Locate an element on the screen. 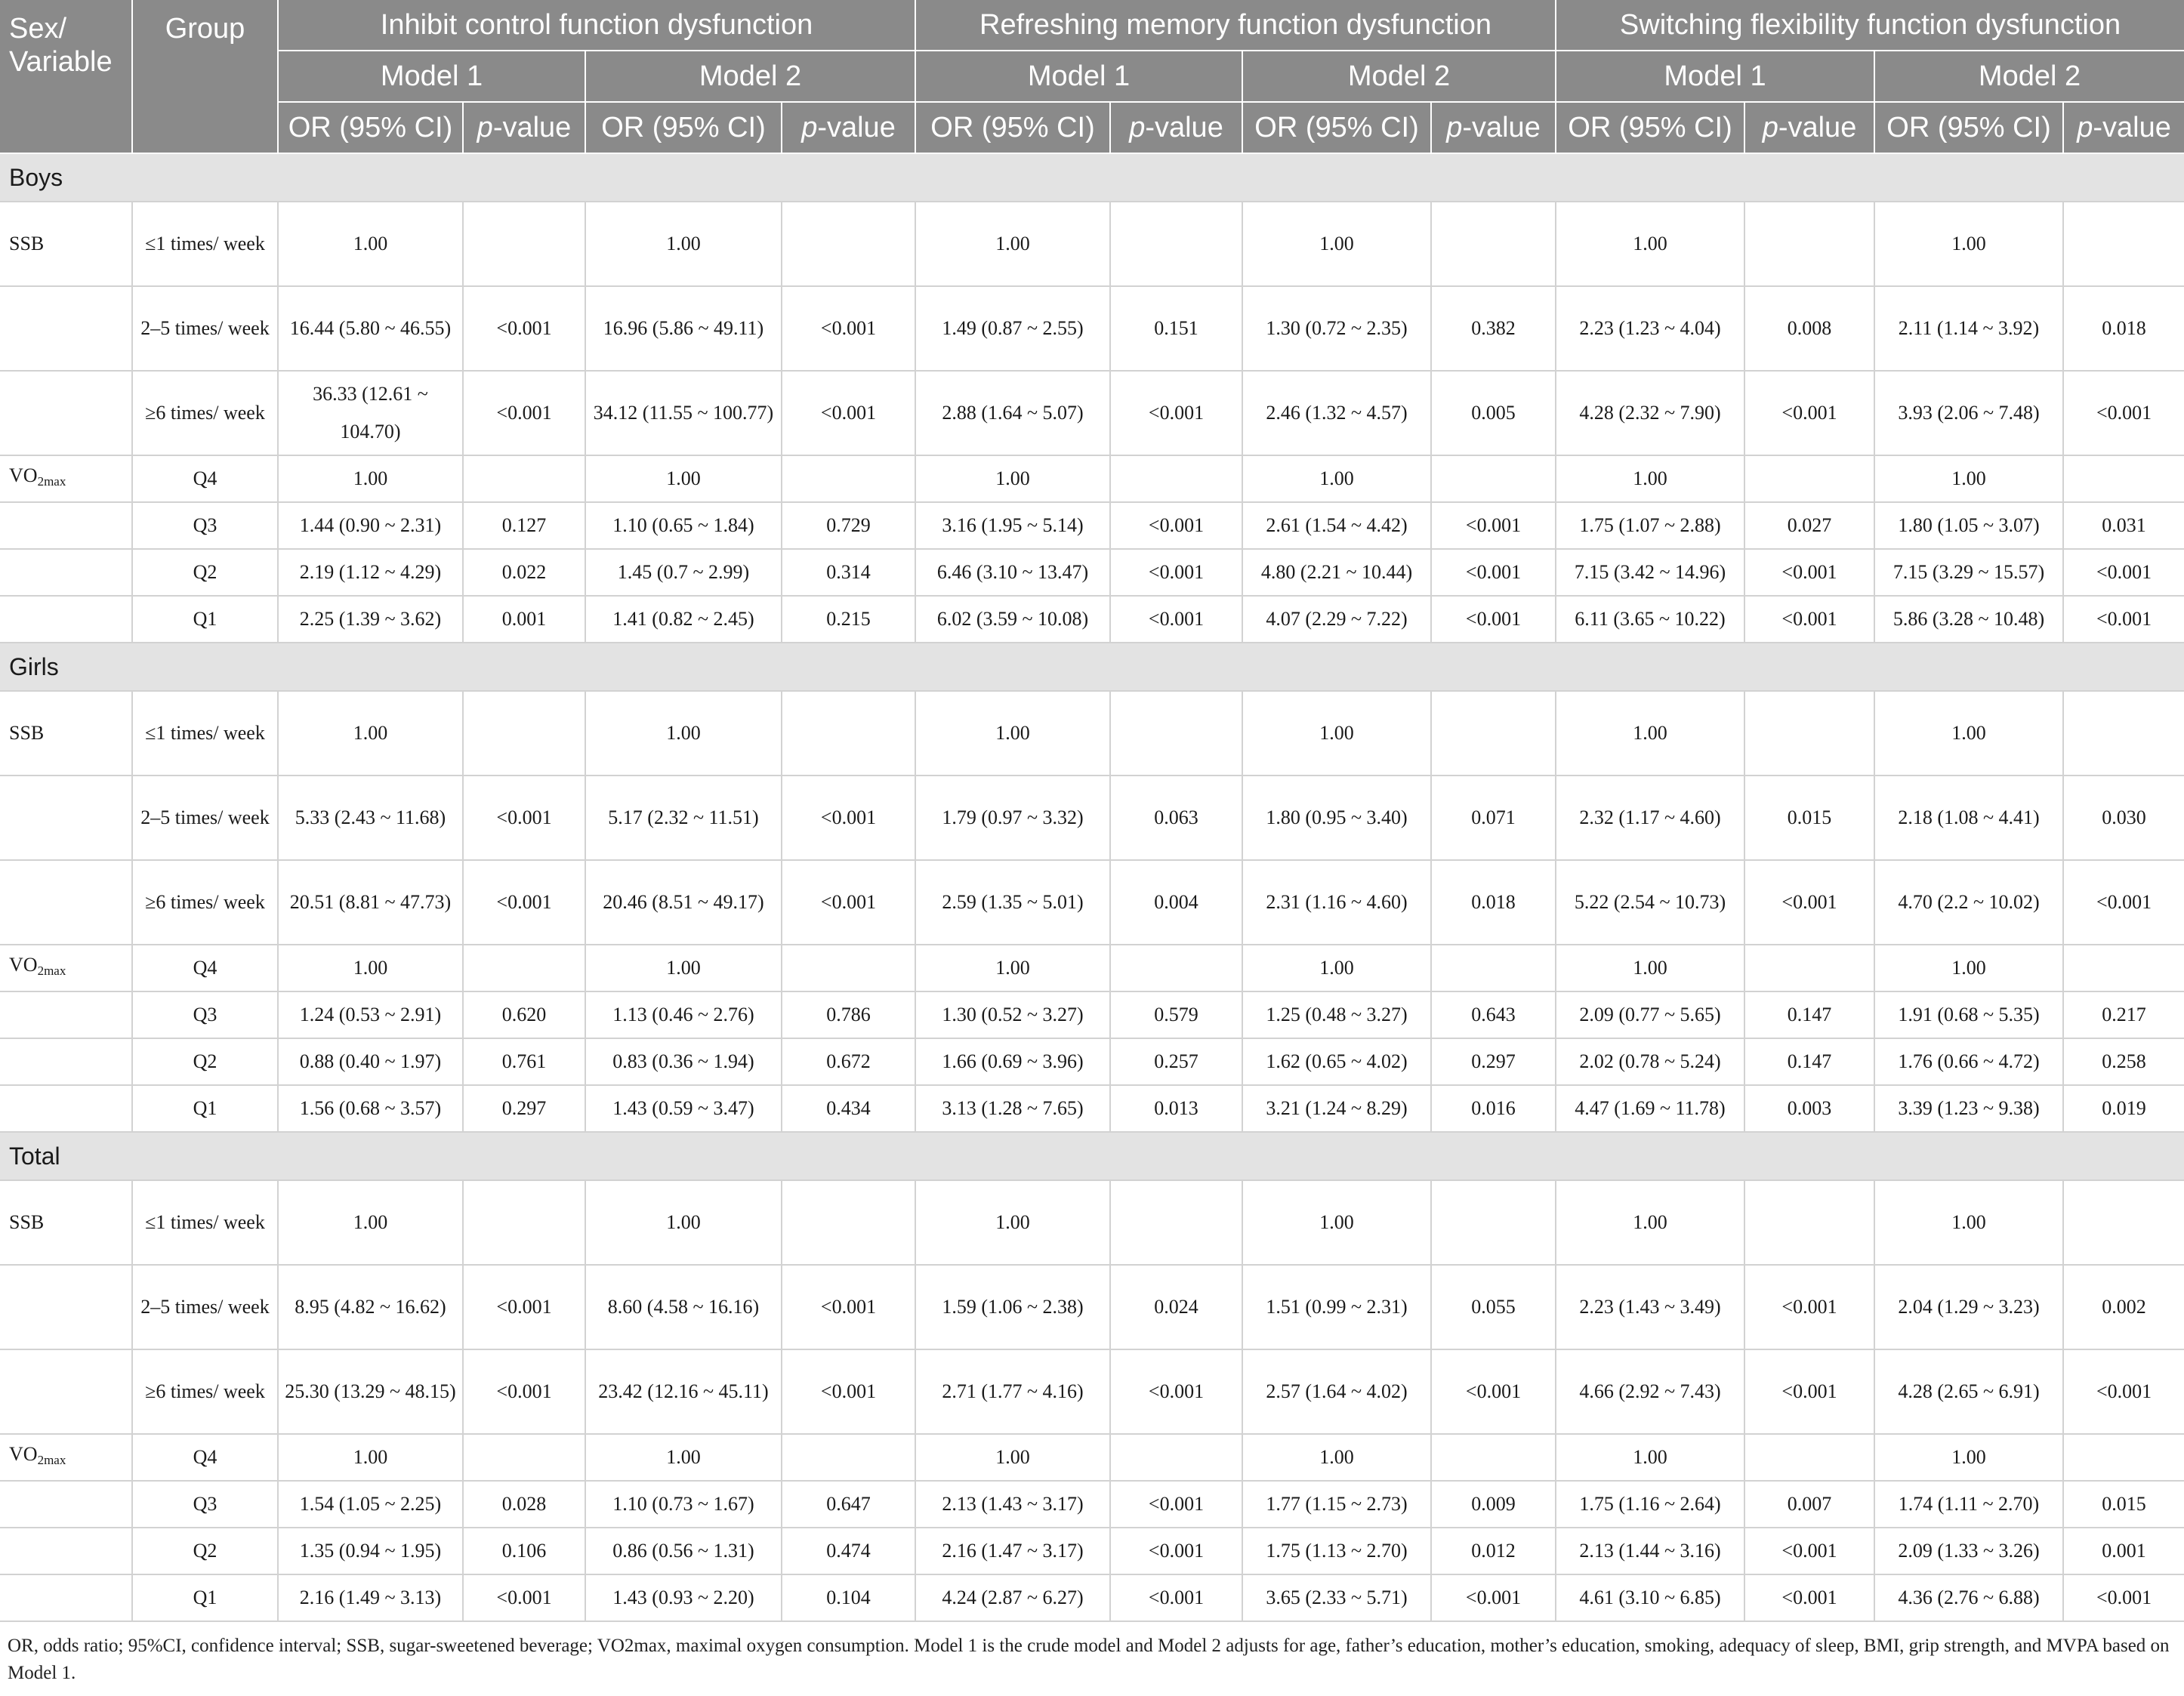 The width and height of the screenshot is (2184, 1696). or-ci-cell: 4.24 (2.87 ~ 6.27) is located at coordinates (1013, 1598).